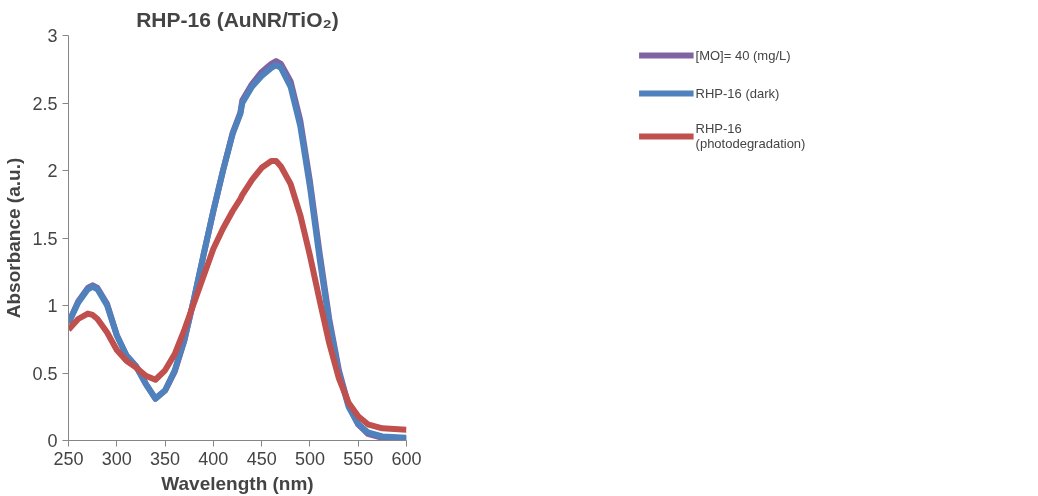 This screenshot has width=1038, height=496. What do you see at coordinates (52, 36) in the screenshot?
I see `y-tick-label: 3` at bounding box center [52, 36].